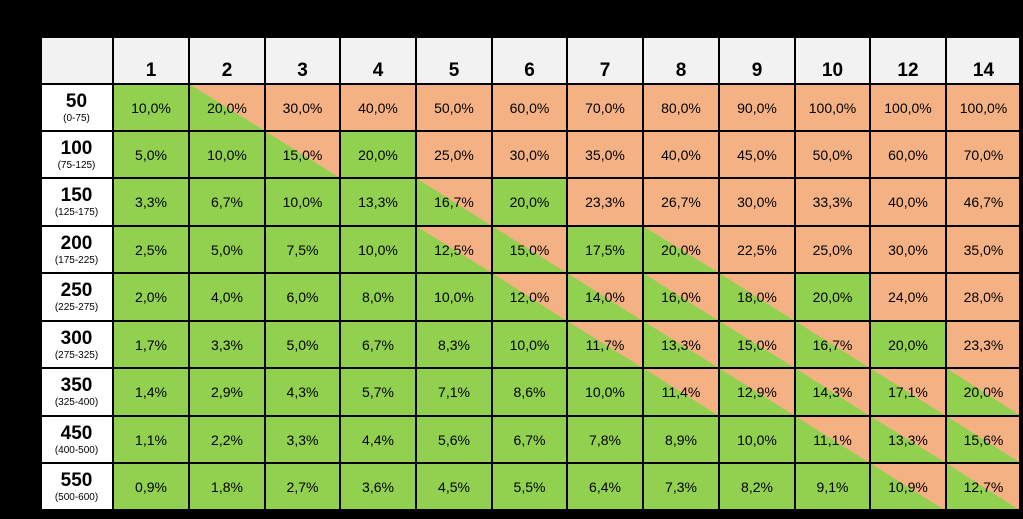 This screenshot has height=519, width=1023. What do you see at coordinates (605, 202) in the screenshot?
I see `table-cell: 23,3%` at bounding box center [605, 202].